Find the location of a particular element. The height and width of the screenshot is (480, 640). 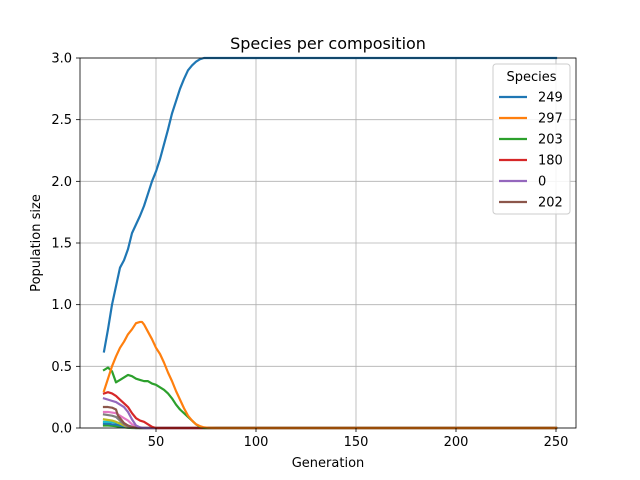

chart-title: Species per composition is located at coordinates (328, 43).